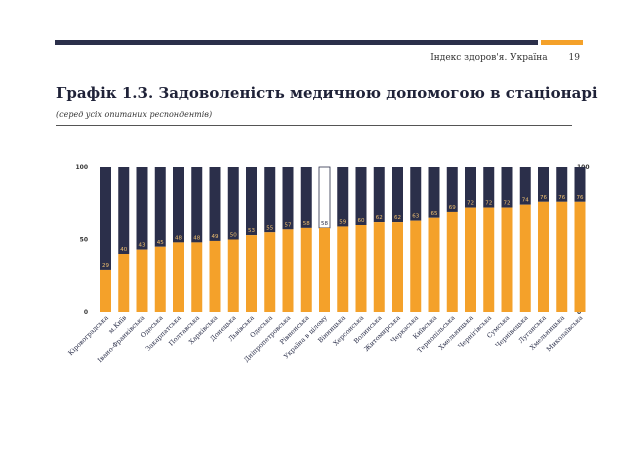 This screenshot has height=455, width=638. I want to click on bar-value-label: 57, so click(288, 225).